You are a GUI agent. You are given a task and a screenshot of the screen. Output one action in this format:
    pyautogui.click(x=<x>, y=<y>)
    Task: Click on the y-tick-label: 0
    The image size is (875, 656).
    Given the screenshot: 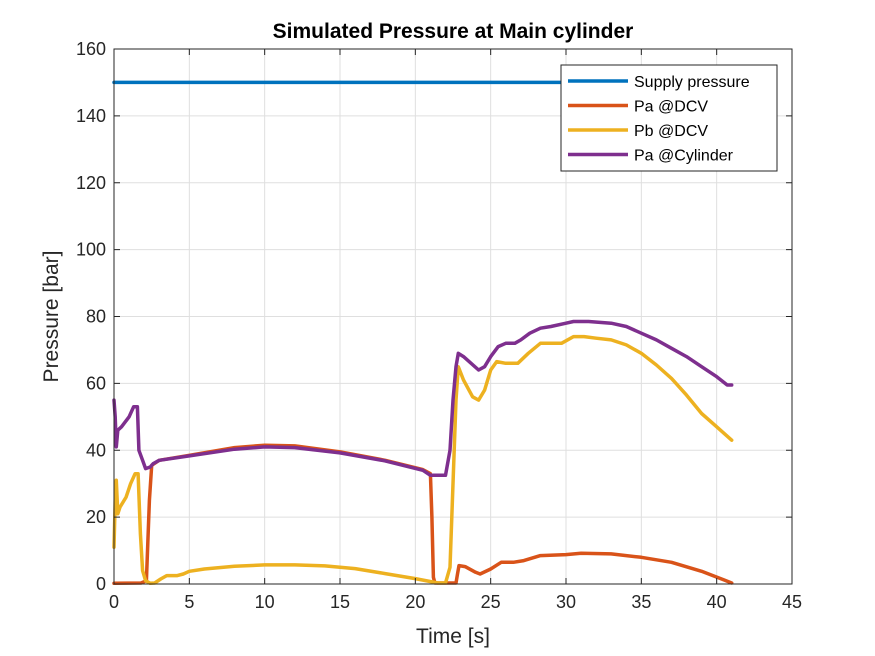 What is the action you would take?
    pyautogui.click(x=101, y=584)
    